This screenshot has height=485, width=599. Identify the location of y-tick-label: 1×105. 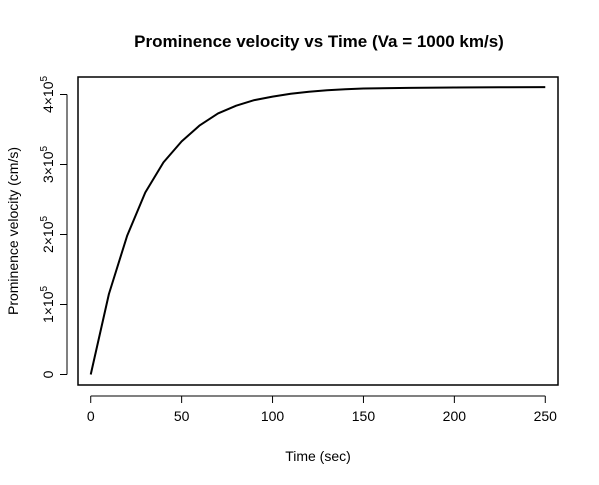
(47, 305).